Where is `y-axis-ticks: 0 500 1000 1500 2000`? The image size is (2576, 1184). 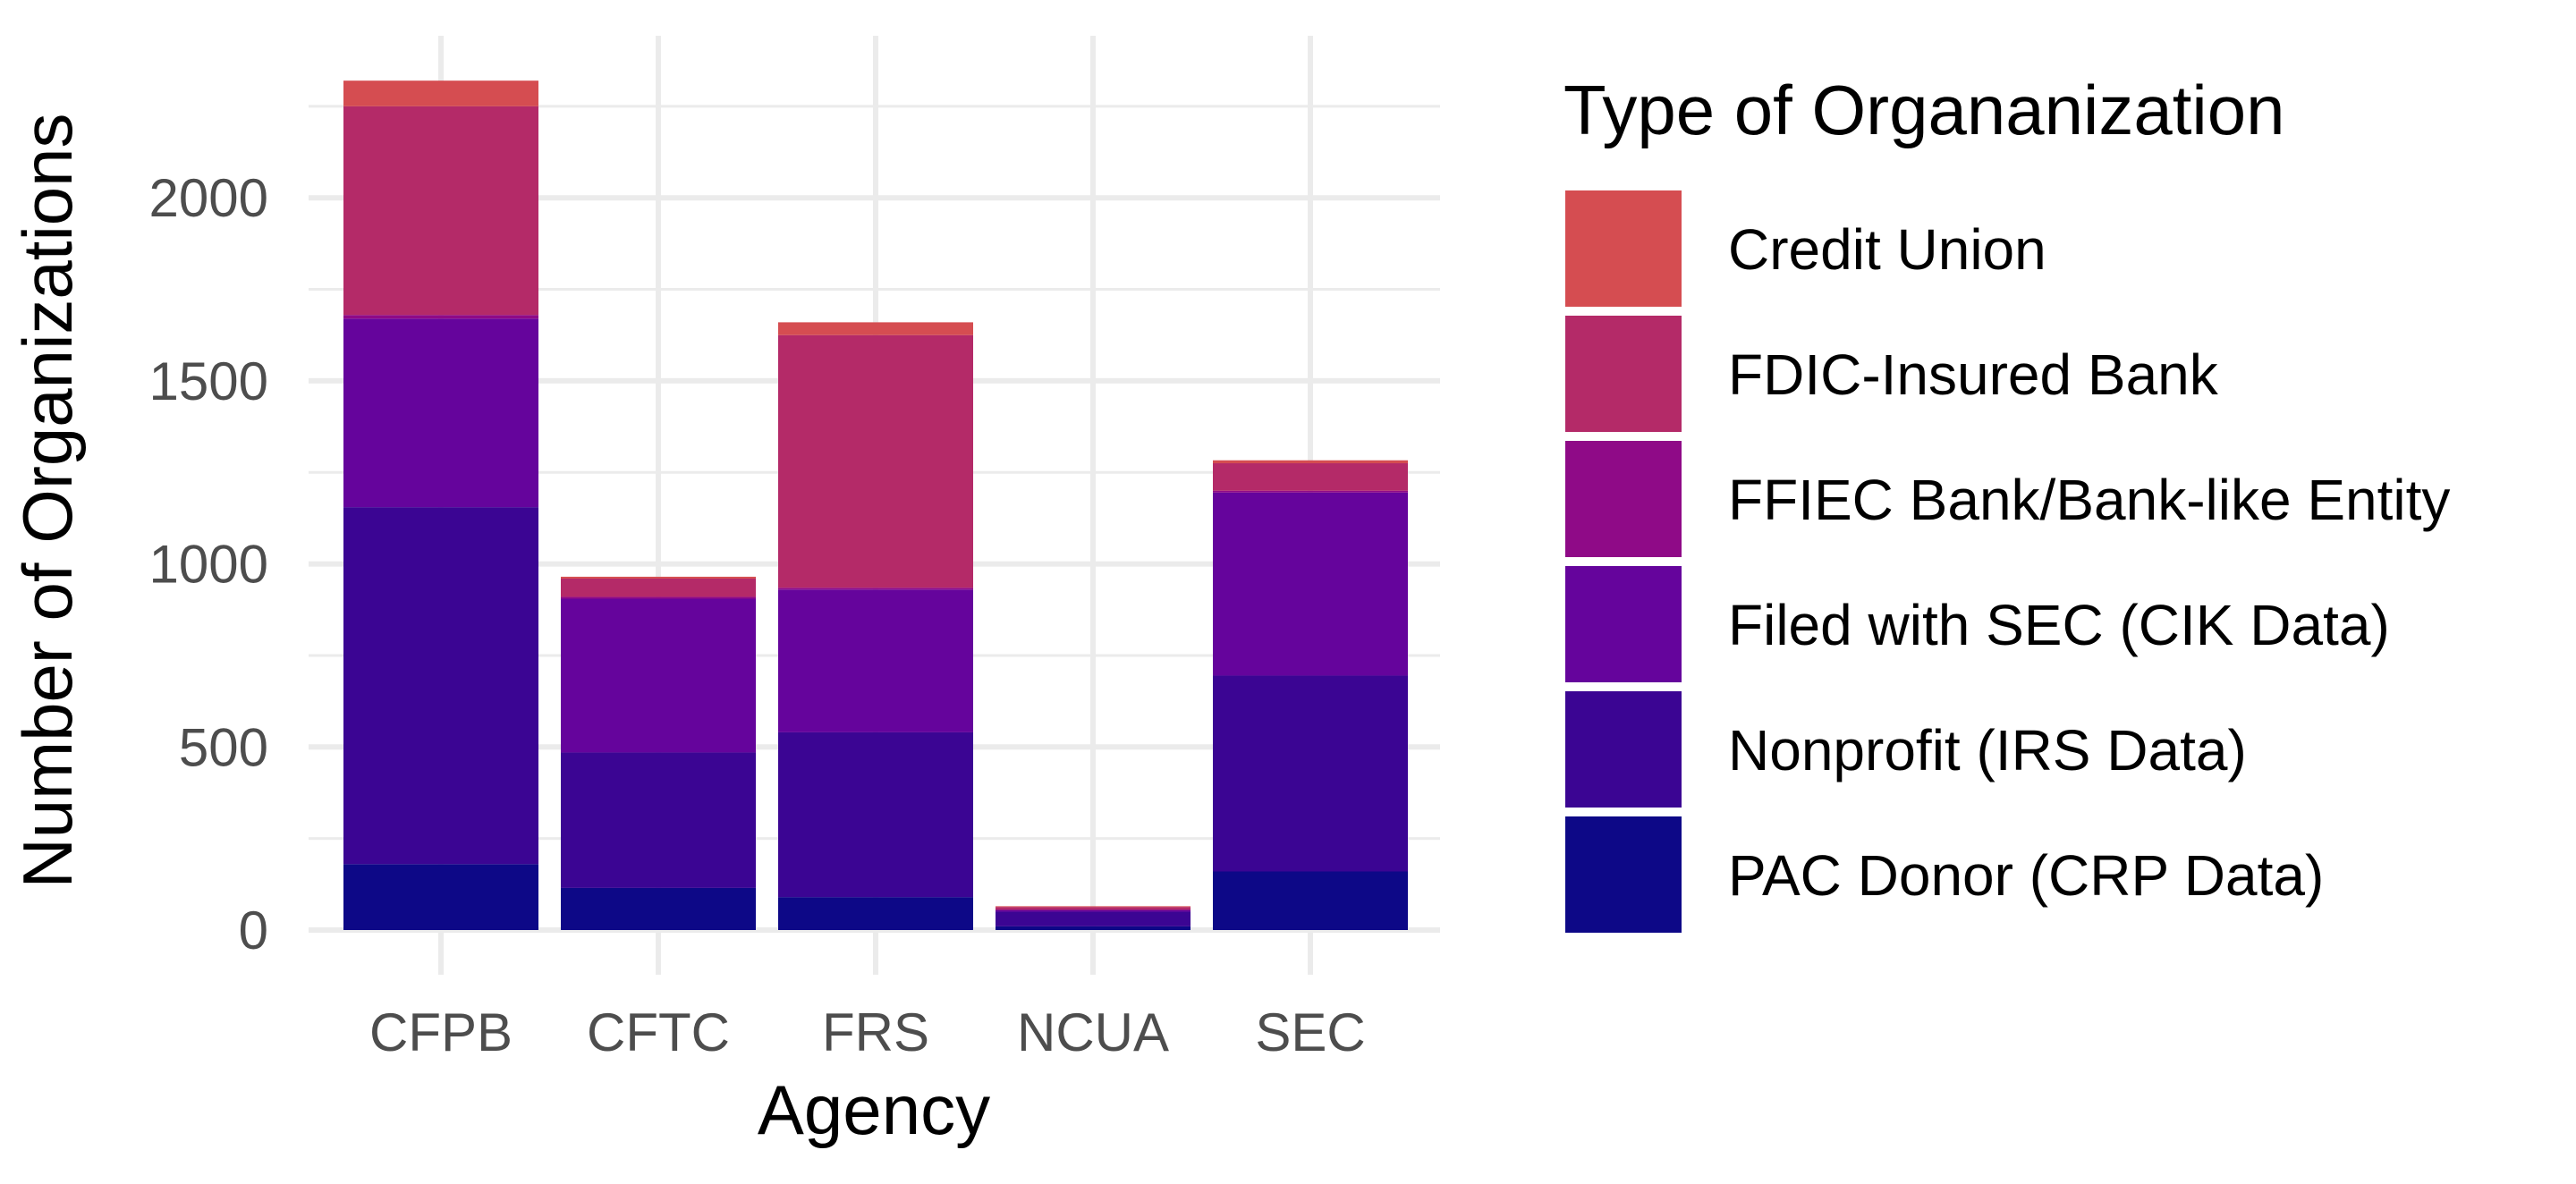
y-axis-ticks: 0 500 1000 1500 2000 is located at coordinates (208, 564).